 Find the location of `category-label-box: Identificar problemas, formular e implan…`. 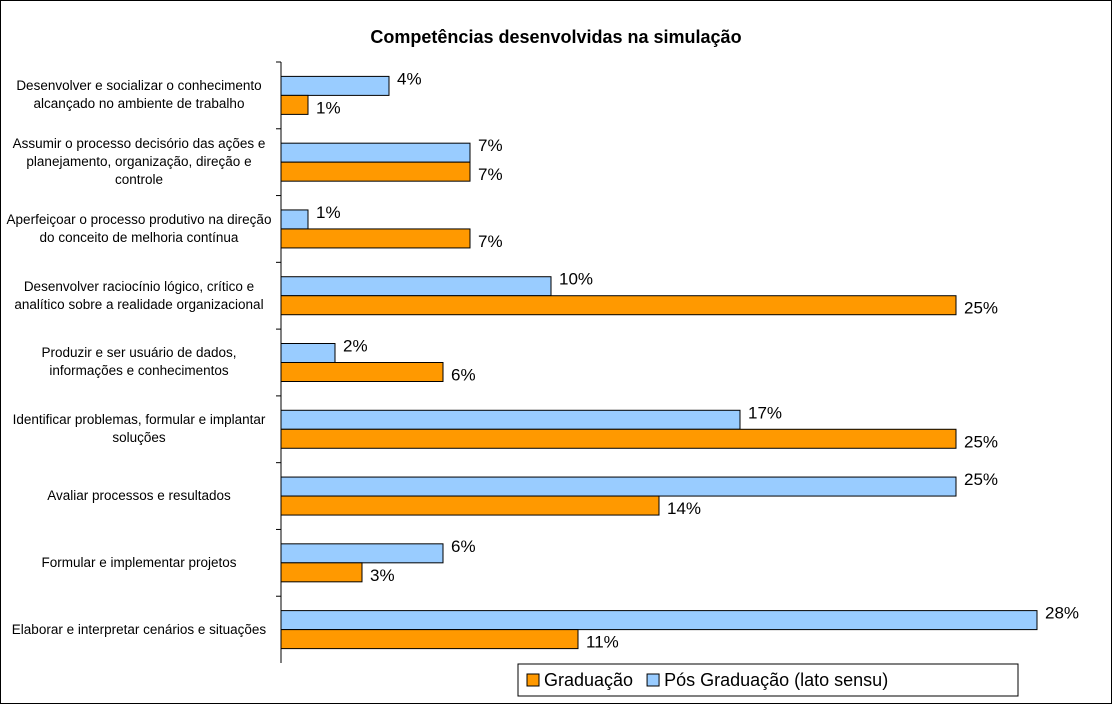

category-label-box: Identificar problemas, formular e implan… is located at coordinates (139, 429).